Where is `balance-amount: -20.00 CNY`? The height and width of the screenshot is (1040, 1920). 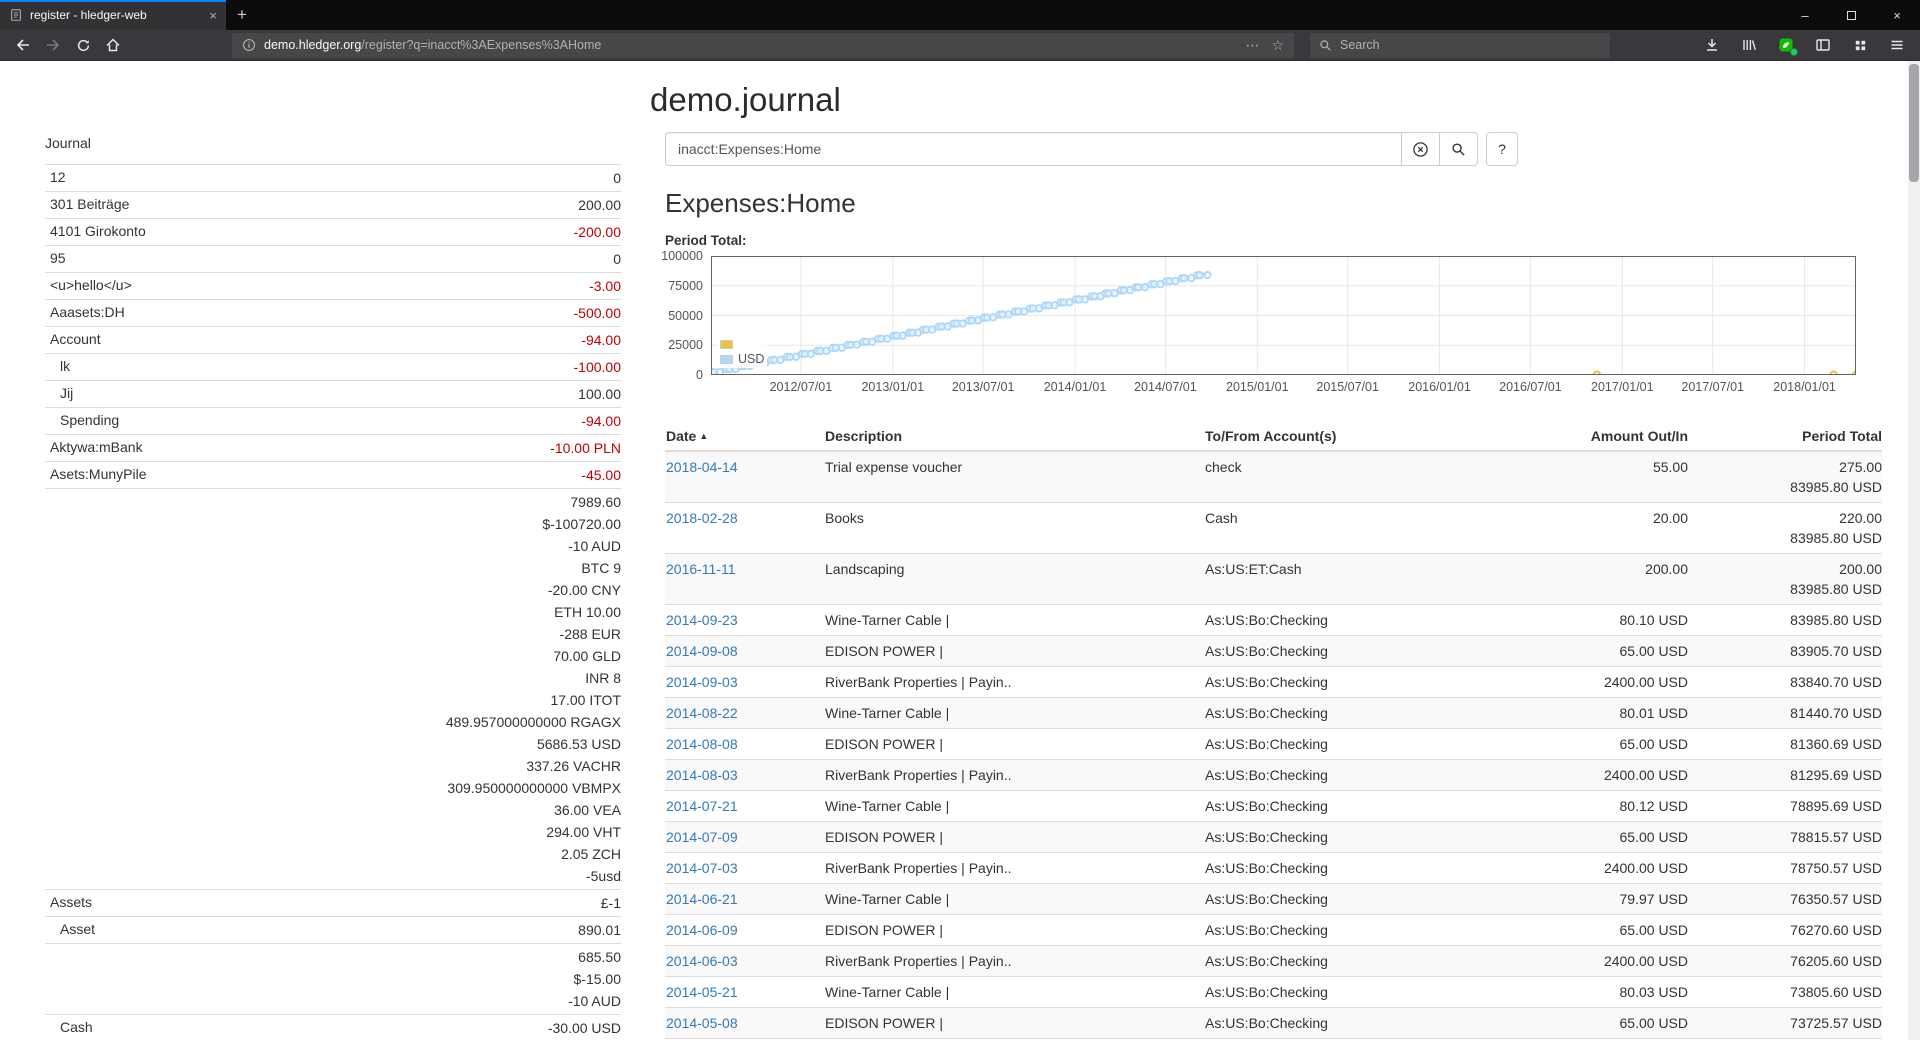
balance-amount: -20.00 CNY is located at coordinates (584, 590).